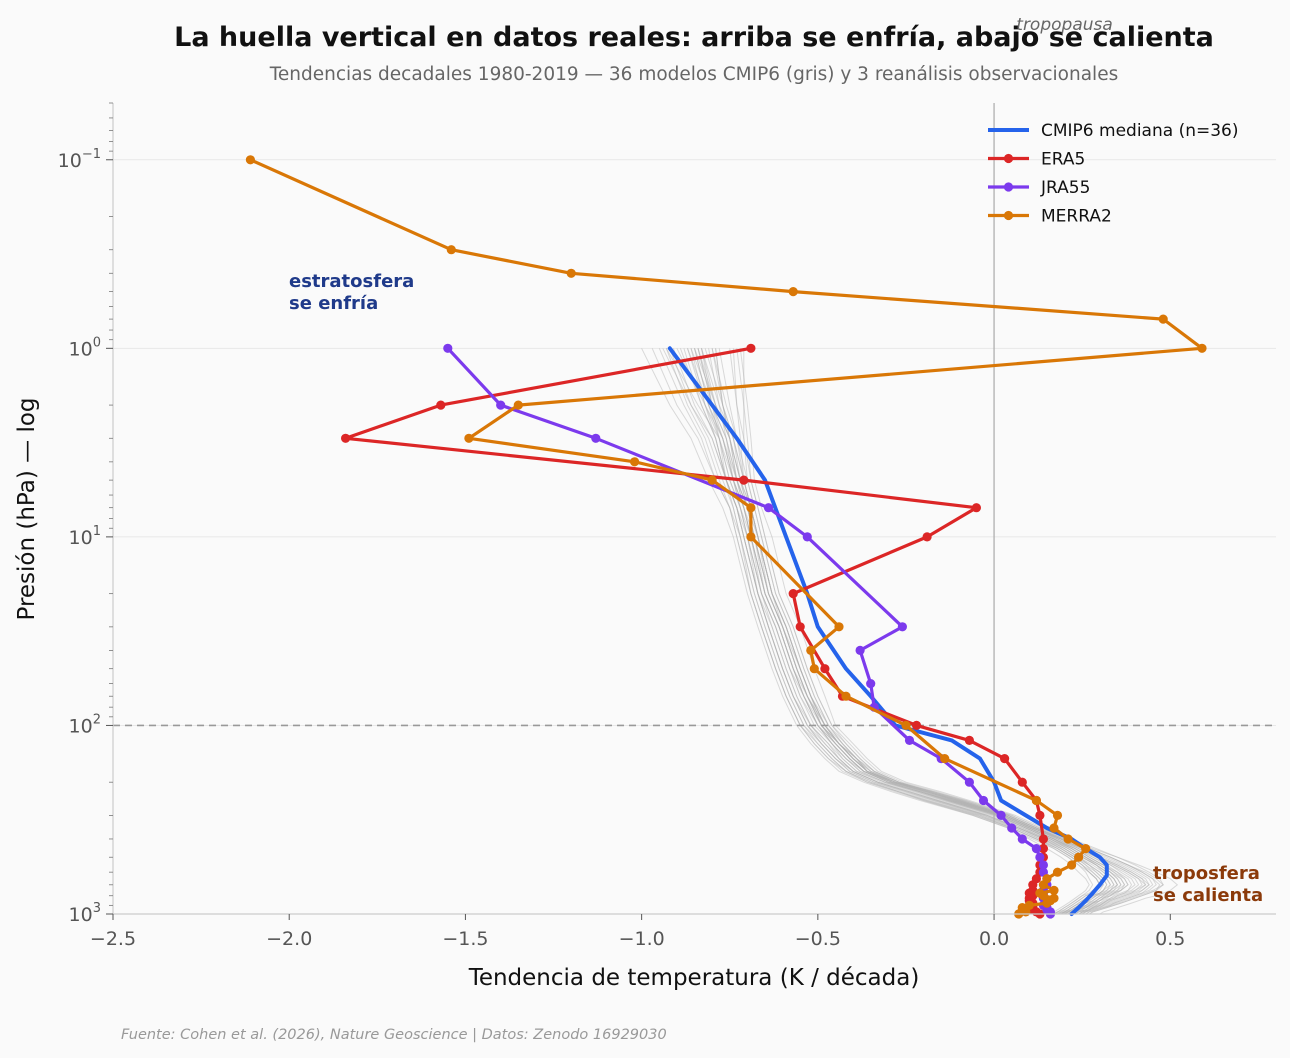 This screenshot has height=1058, width=1290. I want to click on x-ticks: −2.5 −2.0 −1.5 −1.0 −0.5 0.0 0.5, so click(637, 932).